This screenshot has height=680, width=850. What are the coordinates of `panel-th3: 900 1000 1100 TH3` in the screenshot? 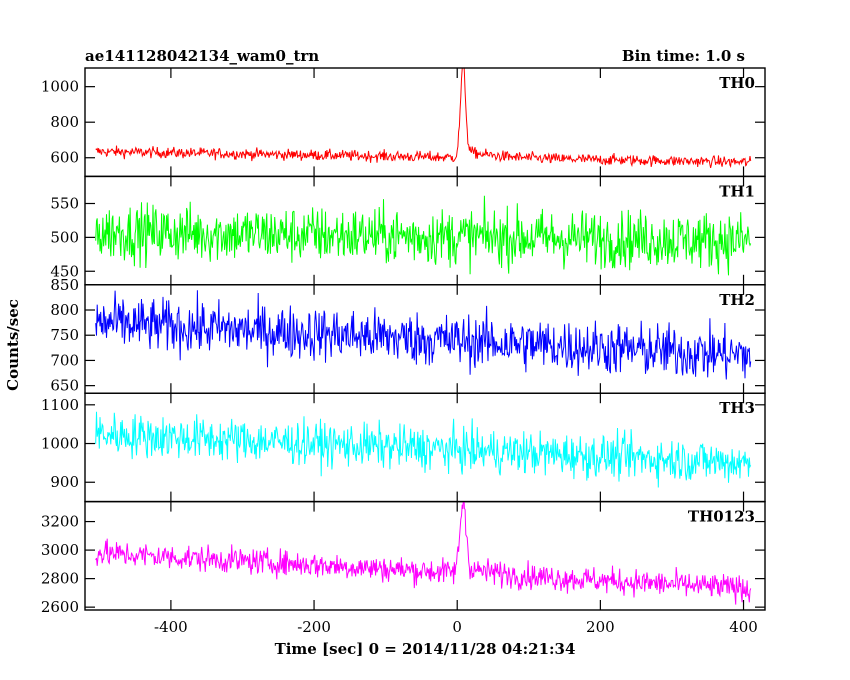 It's located at (403, 447).